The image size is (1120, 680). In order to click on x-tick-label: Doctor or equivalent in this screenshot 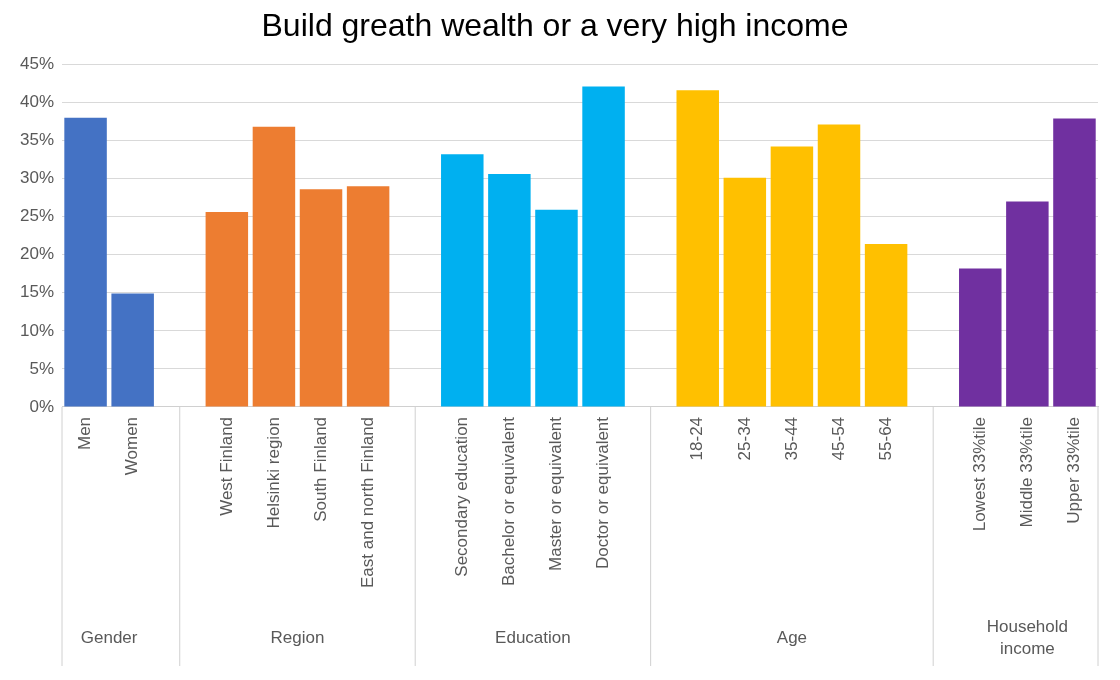, I will do `click(603, 493)`.